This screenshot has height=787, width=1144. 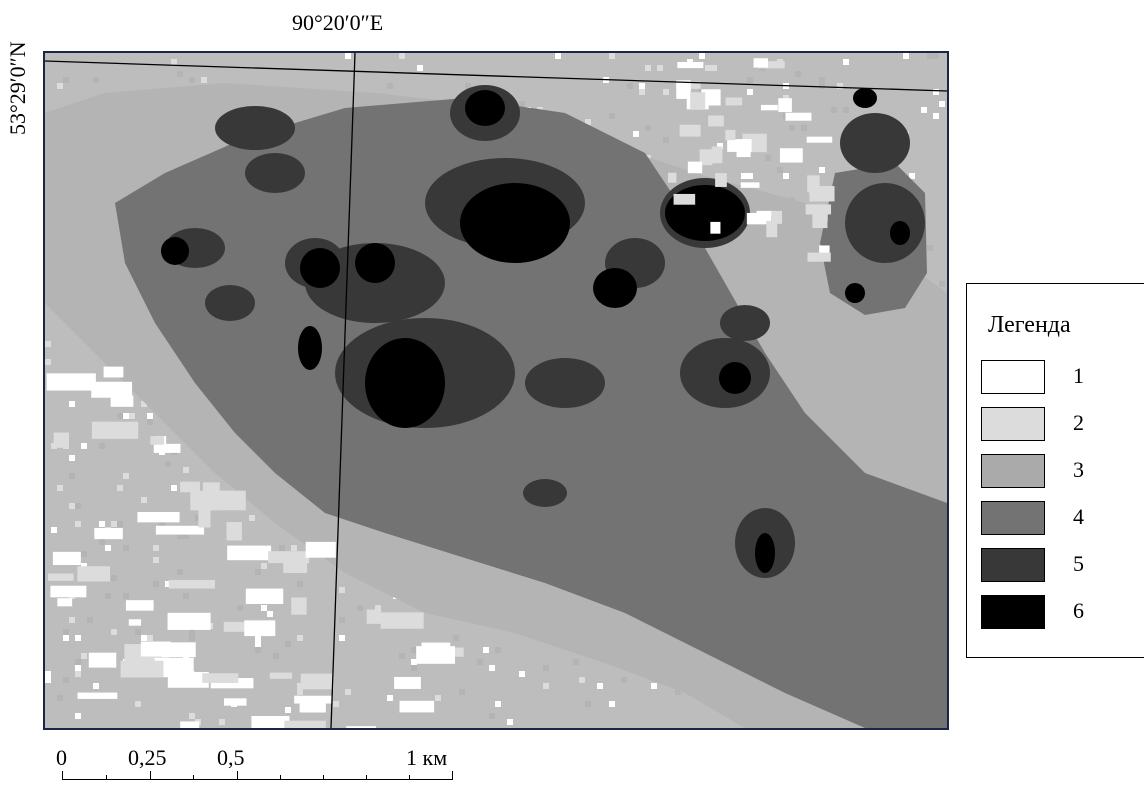 What do you see at coordinates (1056, 474) in the screenshot?
I see `legend-item-3: 3` at bounding box center [1056, 474].